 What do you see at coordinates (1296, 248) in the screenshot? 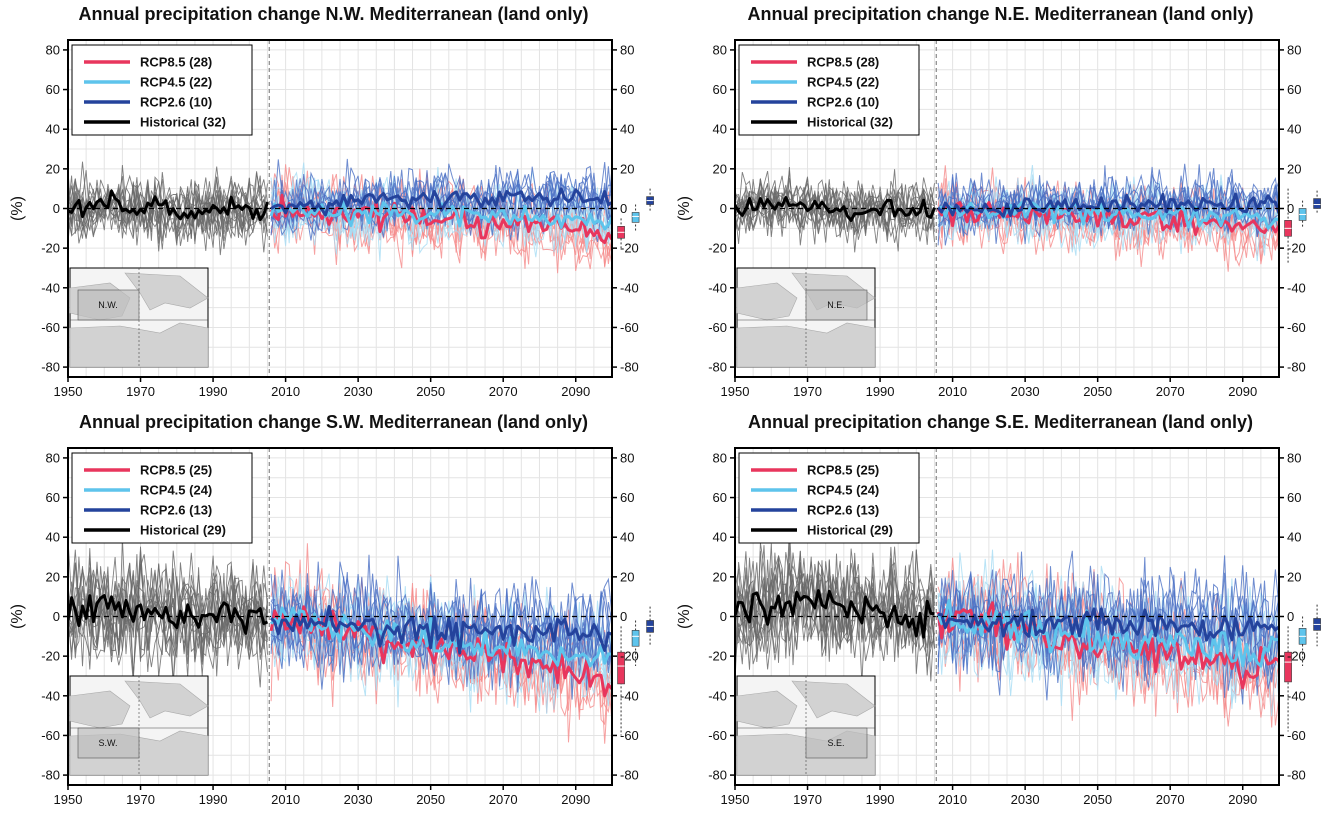
I see `y-tick-label-right: -20` at bounding box center [1296, 248].